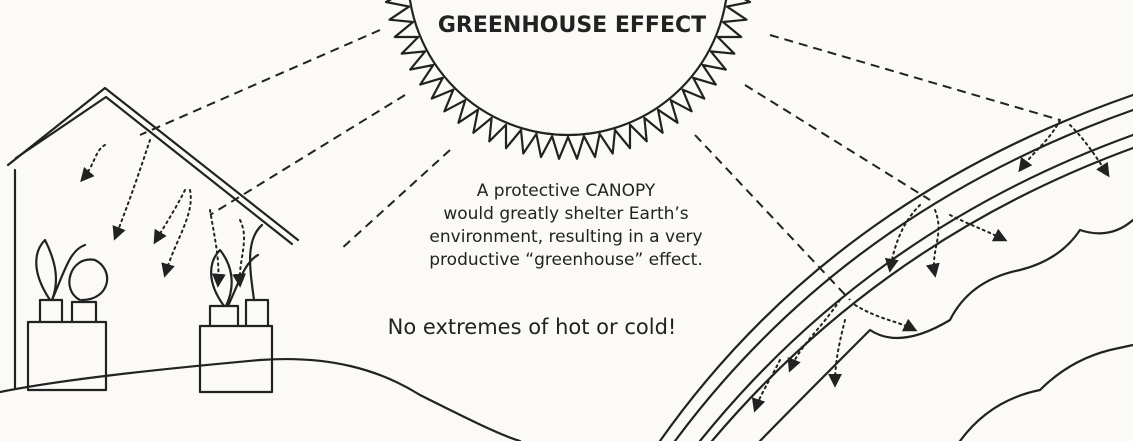  Describe the element at coordinates (566, 191) in the screenshot. I see `caption-line: A protective CANOPY` at that location.